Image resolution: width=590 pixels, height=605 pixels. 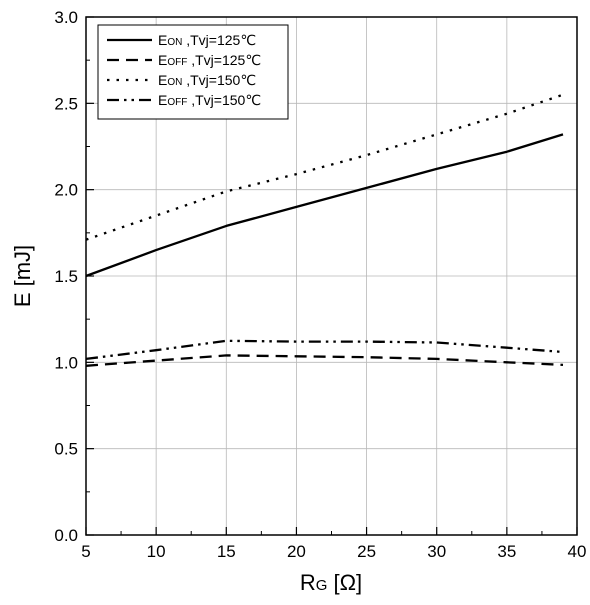 What do you see at coordinates (66, 535) in the screenshot?
I see `y-tick-label: 0.0` at bounding box center [66, 535].